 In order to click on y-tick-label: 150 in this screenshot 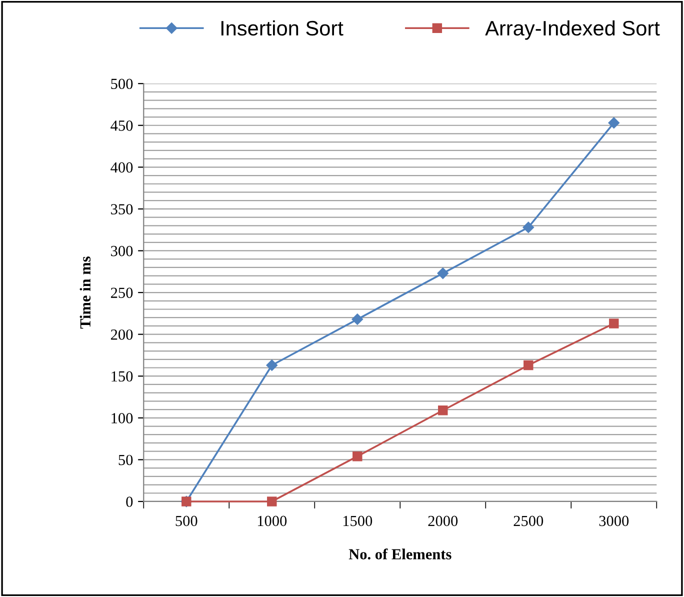, I will do `click(122, 376)`.